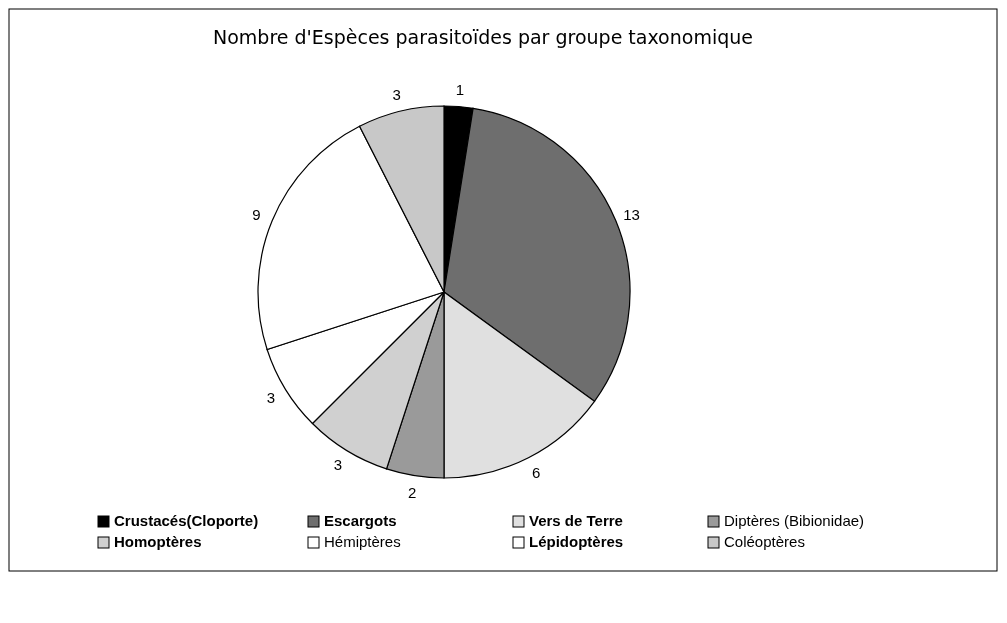 This screenshot has height=623, width=1007. I want to click on data-label: 2, so click(412, 492).